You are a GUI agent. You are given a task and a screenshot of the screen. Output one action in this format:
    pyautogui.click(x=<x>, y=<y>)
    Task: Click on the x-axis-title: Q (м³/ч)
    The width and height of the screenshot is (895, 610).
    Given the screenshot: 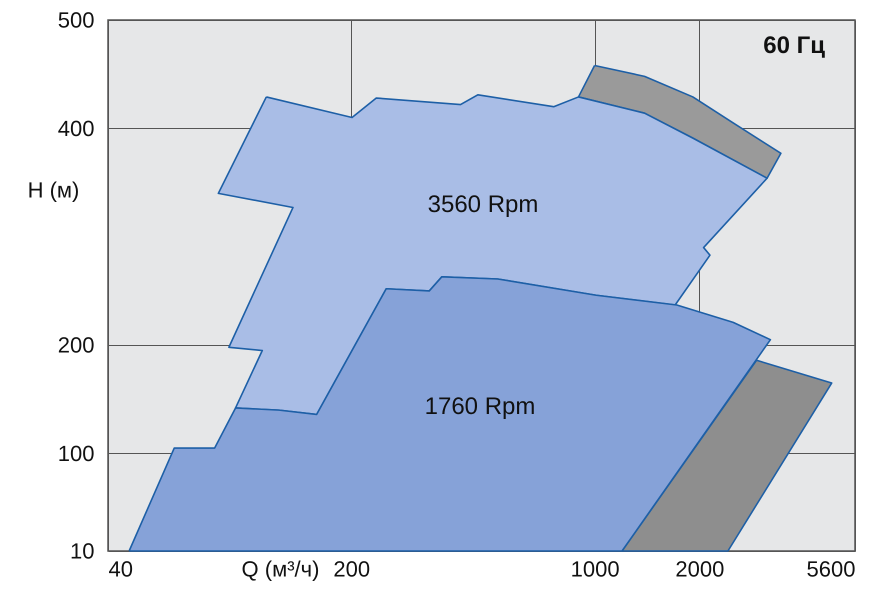 What is the action you would take?
    pyautogui.click(x=281, y=569)
    